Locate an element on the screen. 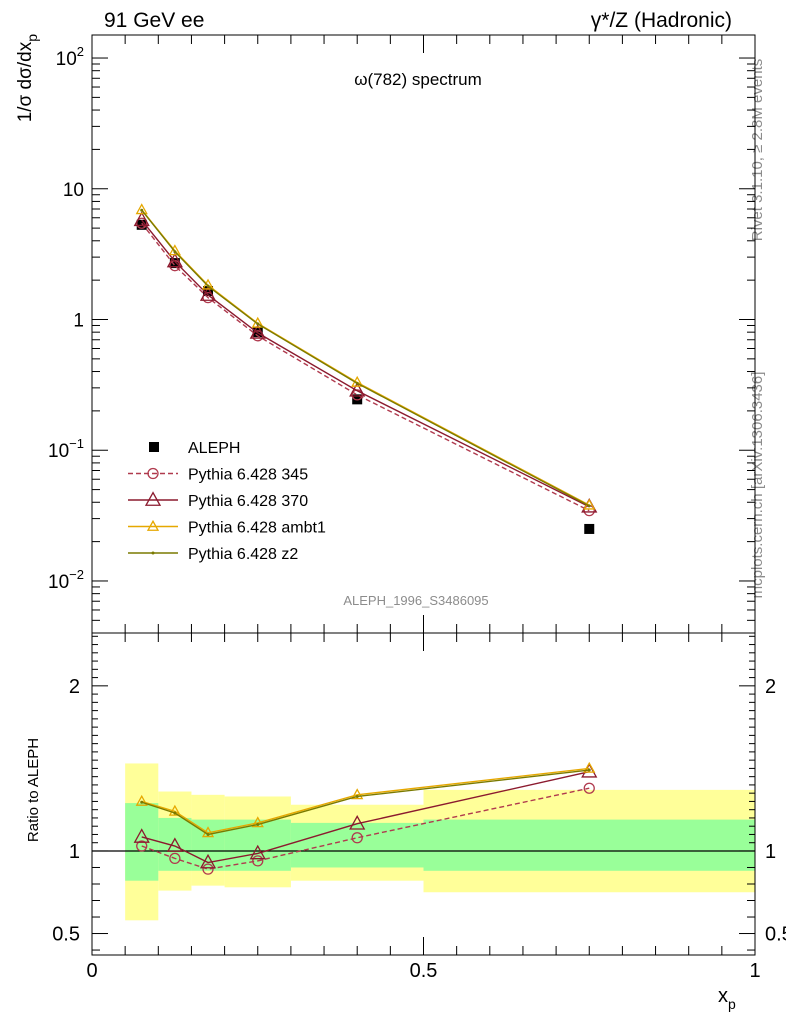  chart-title: ω(782) spectrum is located at coordinates (418, 79).